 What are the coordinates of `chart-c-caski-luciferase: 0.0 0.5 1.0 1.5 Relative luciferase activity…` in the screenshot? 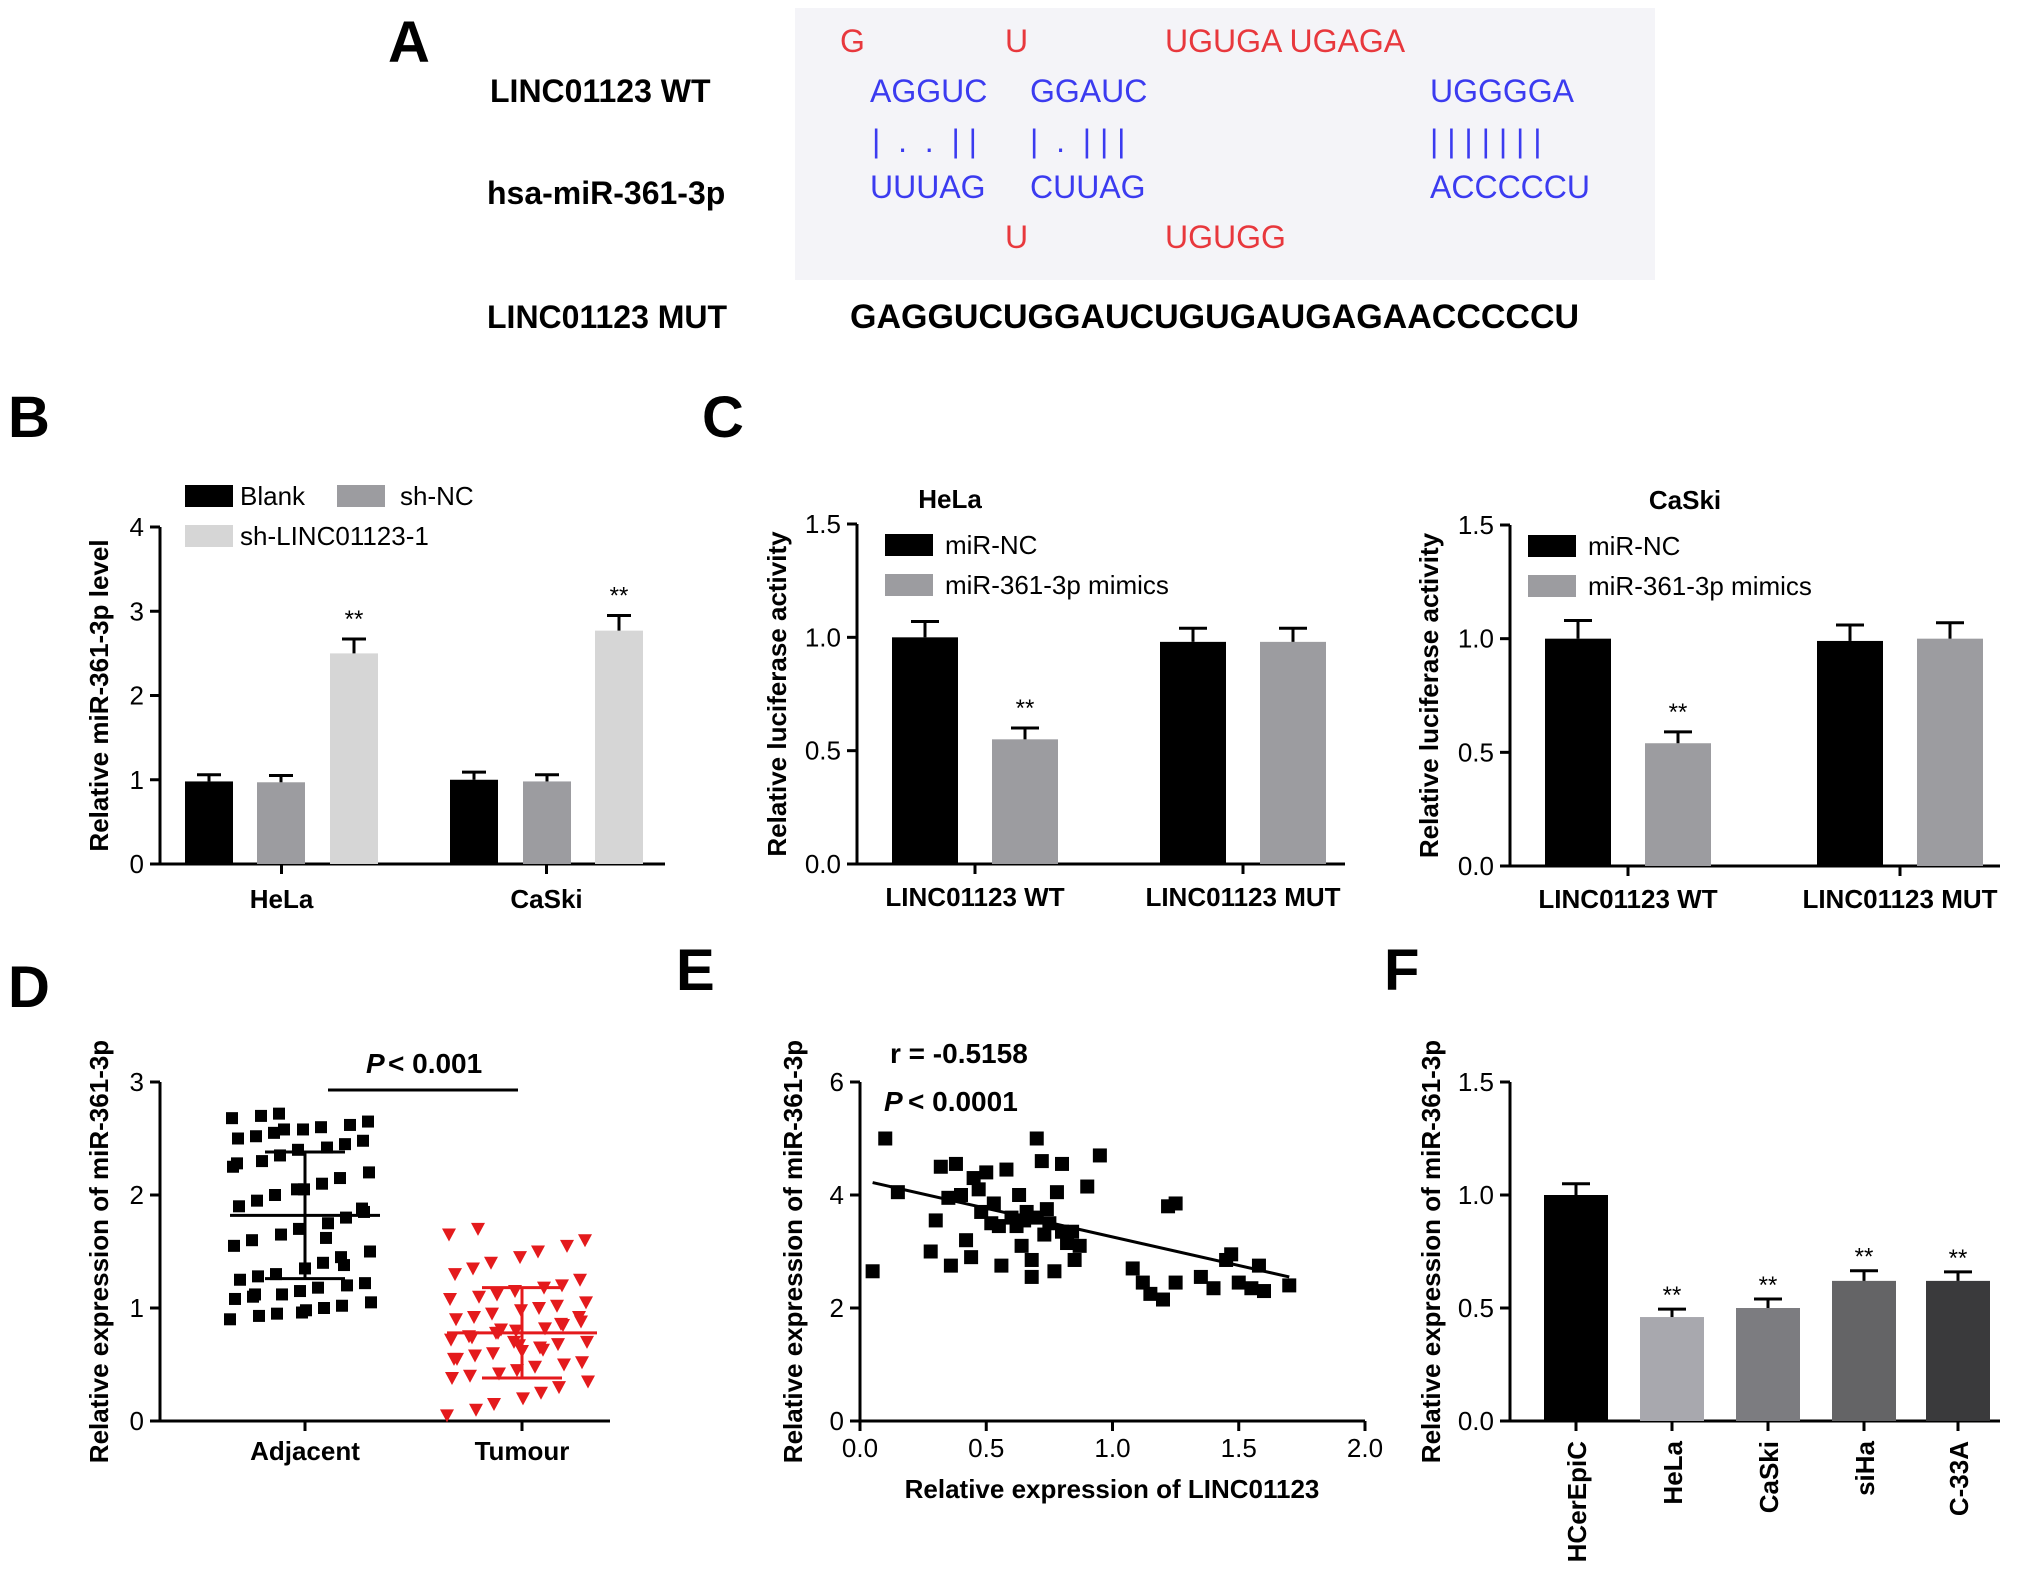 It's located at (1707, 699).